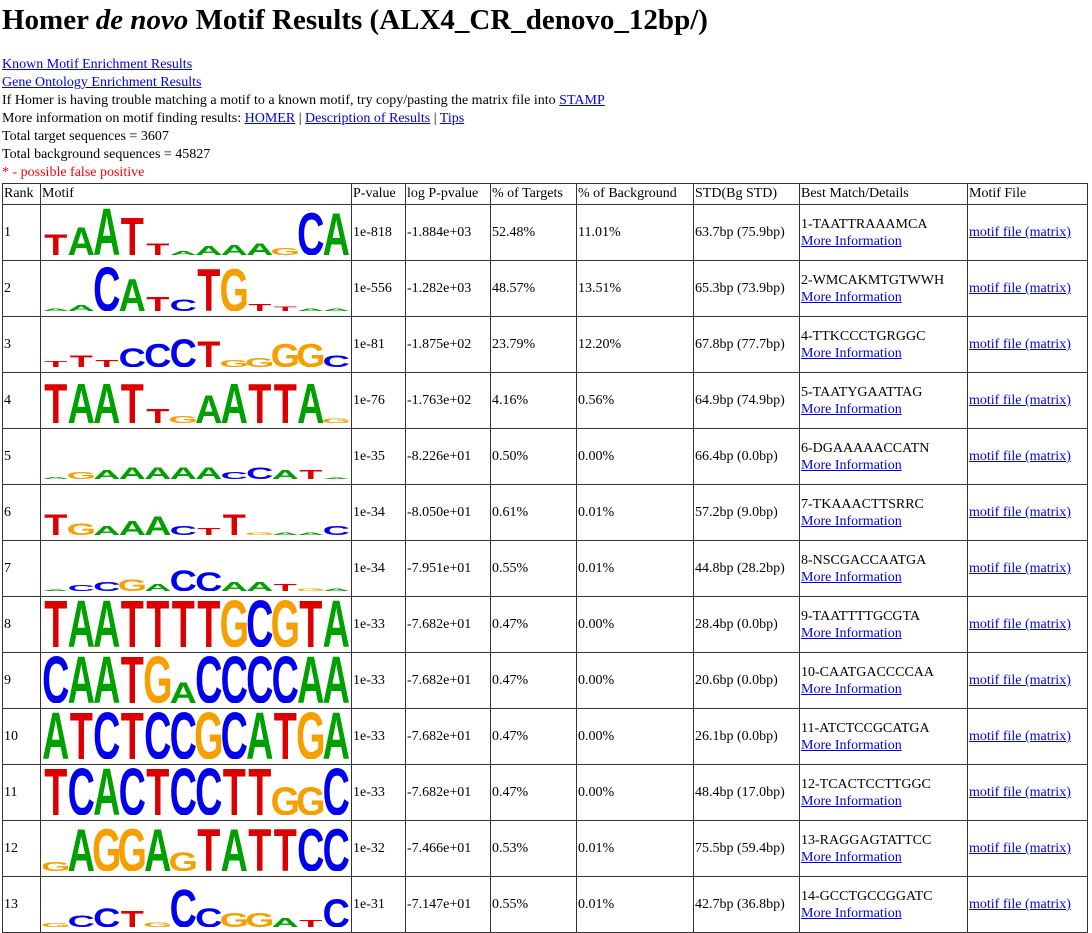  What do you see at coordinates (452, 118) in the screenshot?
I see `tips-link: Tips` at bounding box center [452, 118].